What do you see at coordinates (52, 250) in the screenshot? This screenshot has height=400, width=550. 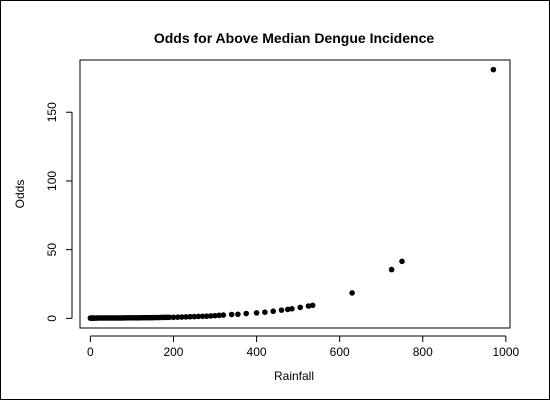 I see `y-tick-label: 50` at bounding box center [52, 250].